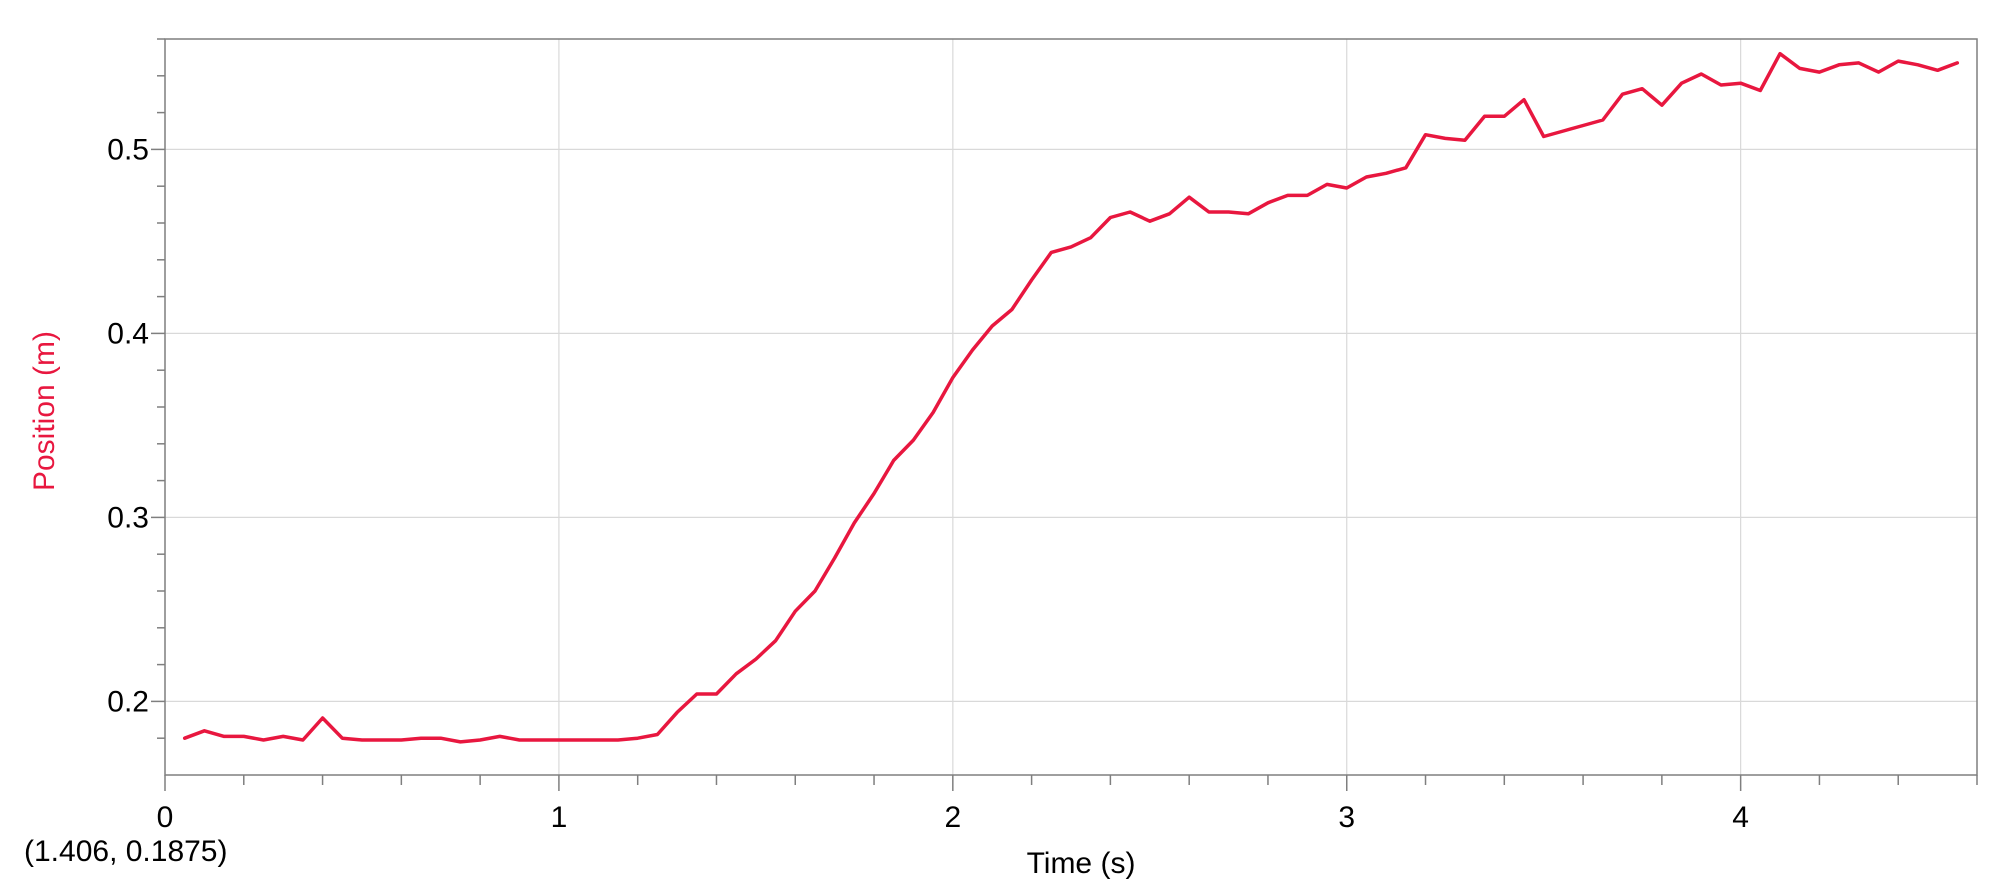 This screenshot has height=896, width=1999. Describe the element at coordinates (952, 817) in the screenshot. I see `x-tick-label: 2` at that location.